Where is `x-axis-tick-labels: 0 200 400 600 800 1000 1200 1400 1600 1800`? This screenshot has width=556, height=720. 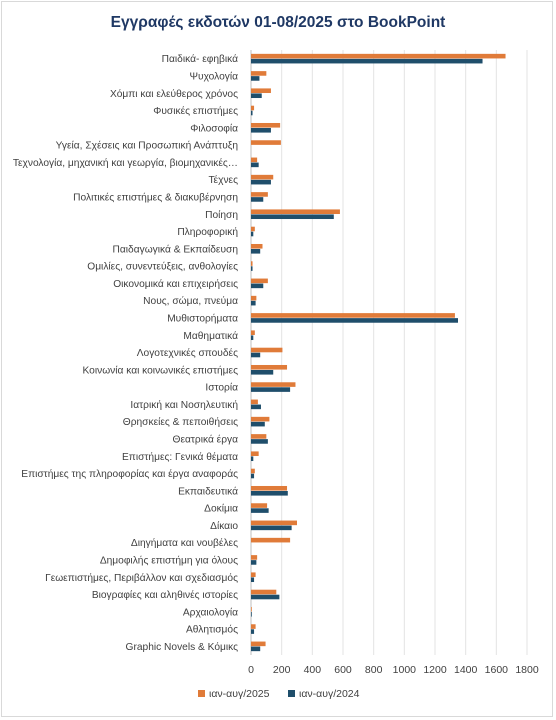
x-axis-tick-labels: 0 200 400 600 800 1000 1200 1400 1600 1800 is located at coordinates (393, 670).